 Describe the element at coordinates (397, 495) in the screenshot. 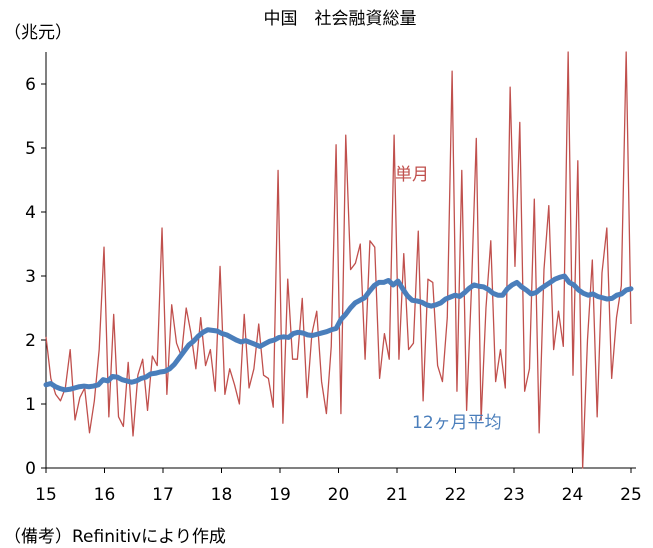

I see `x-tick-label: 21` at that location.